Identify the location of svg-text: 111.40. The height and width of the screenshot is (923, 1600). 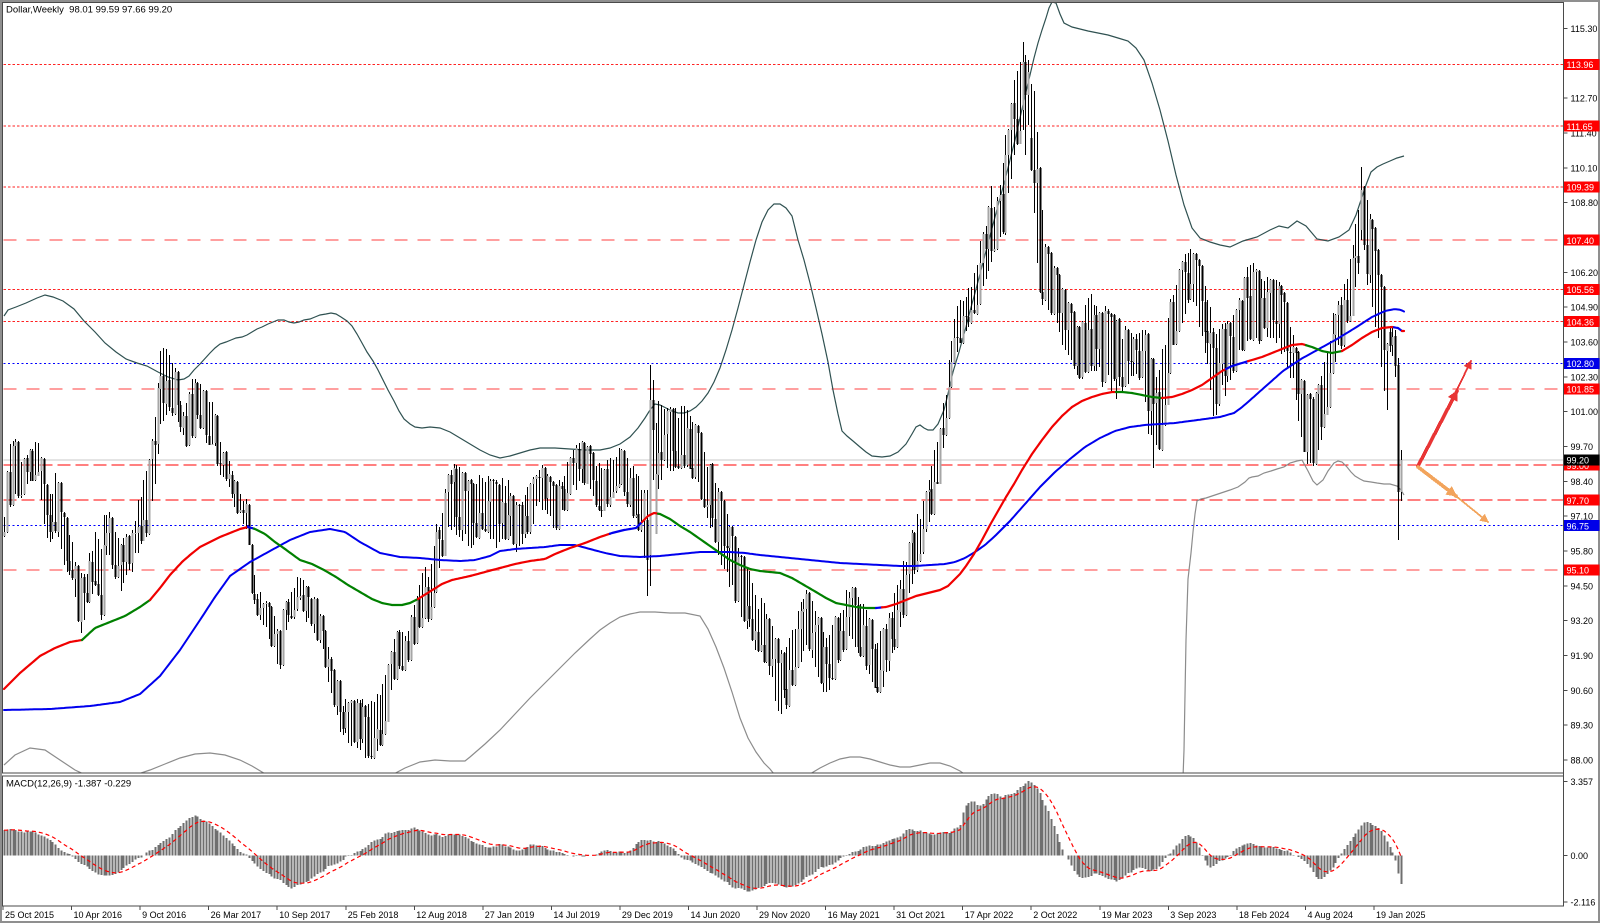
(1584, 133).